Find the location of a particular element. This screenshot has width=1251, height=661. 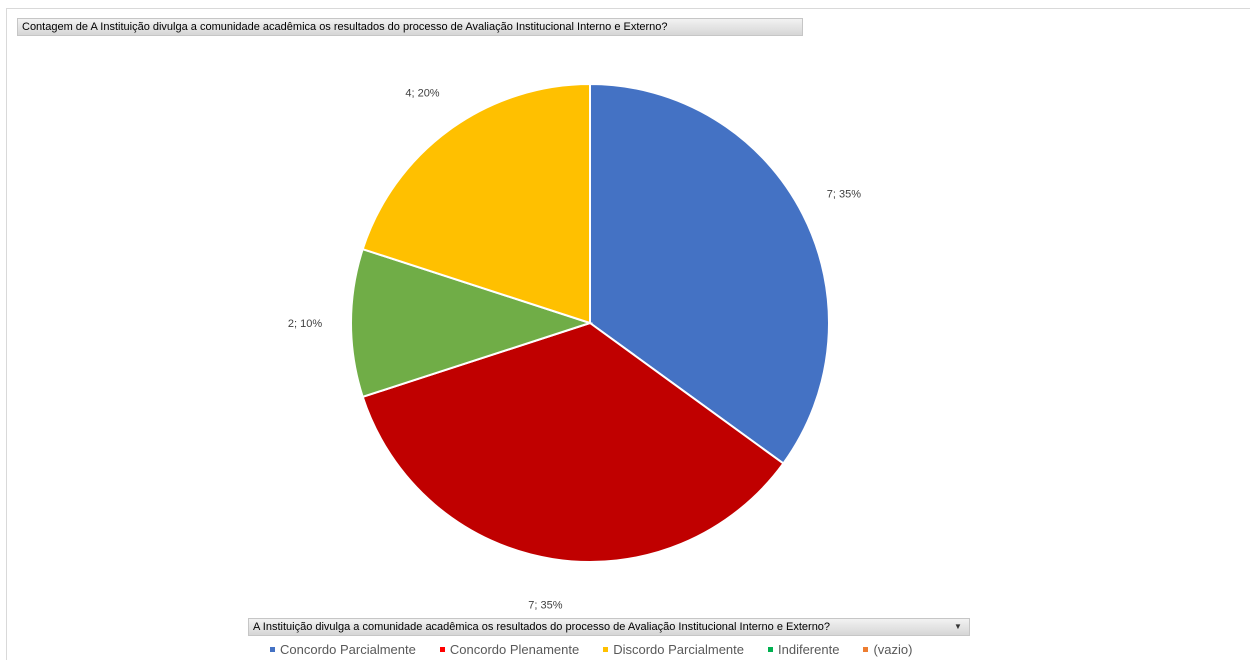

legend-label: (vazio) is located at coordinates (892, 649).